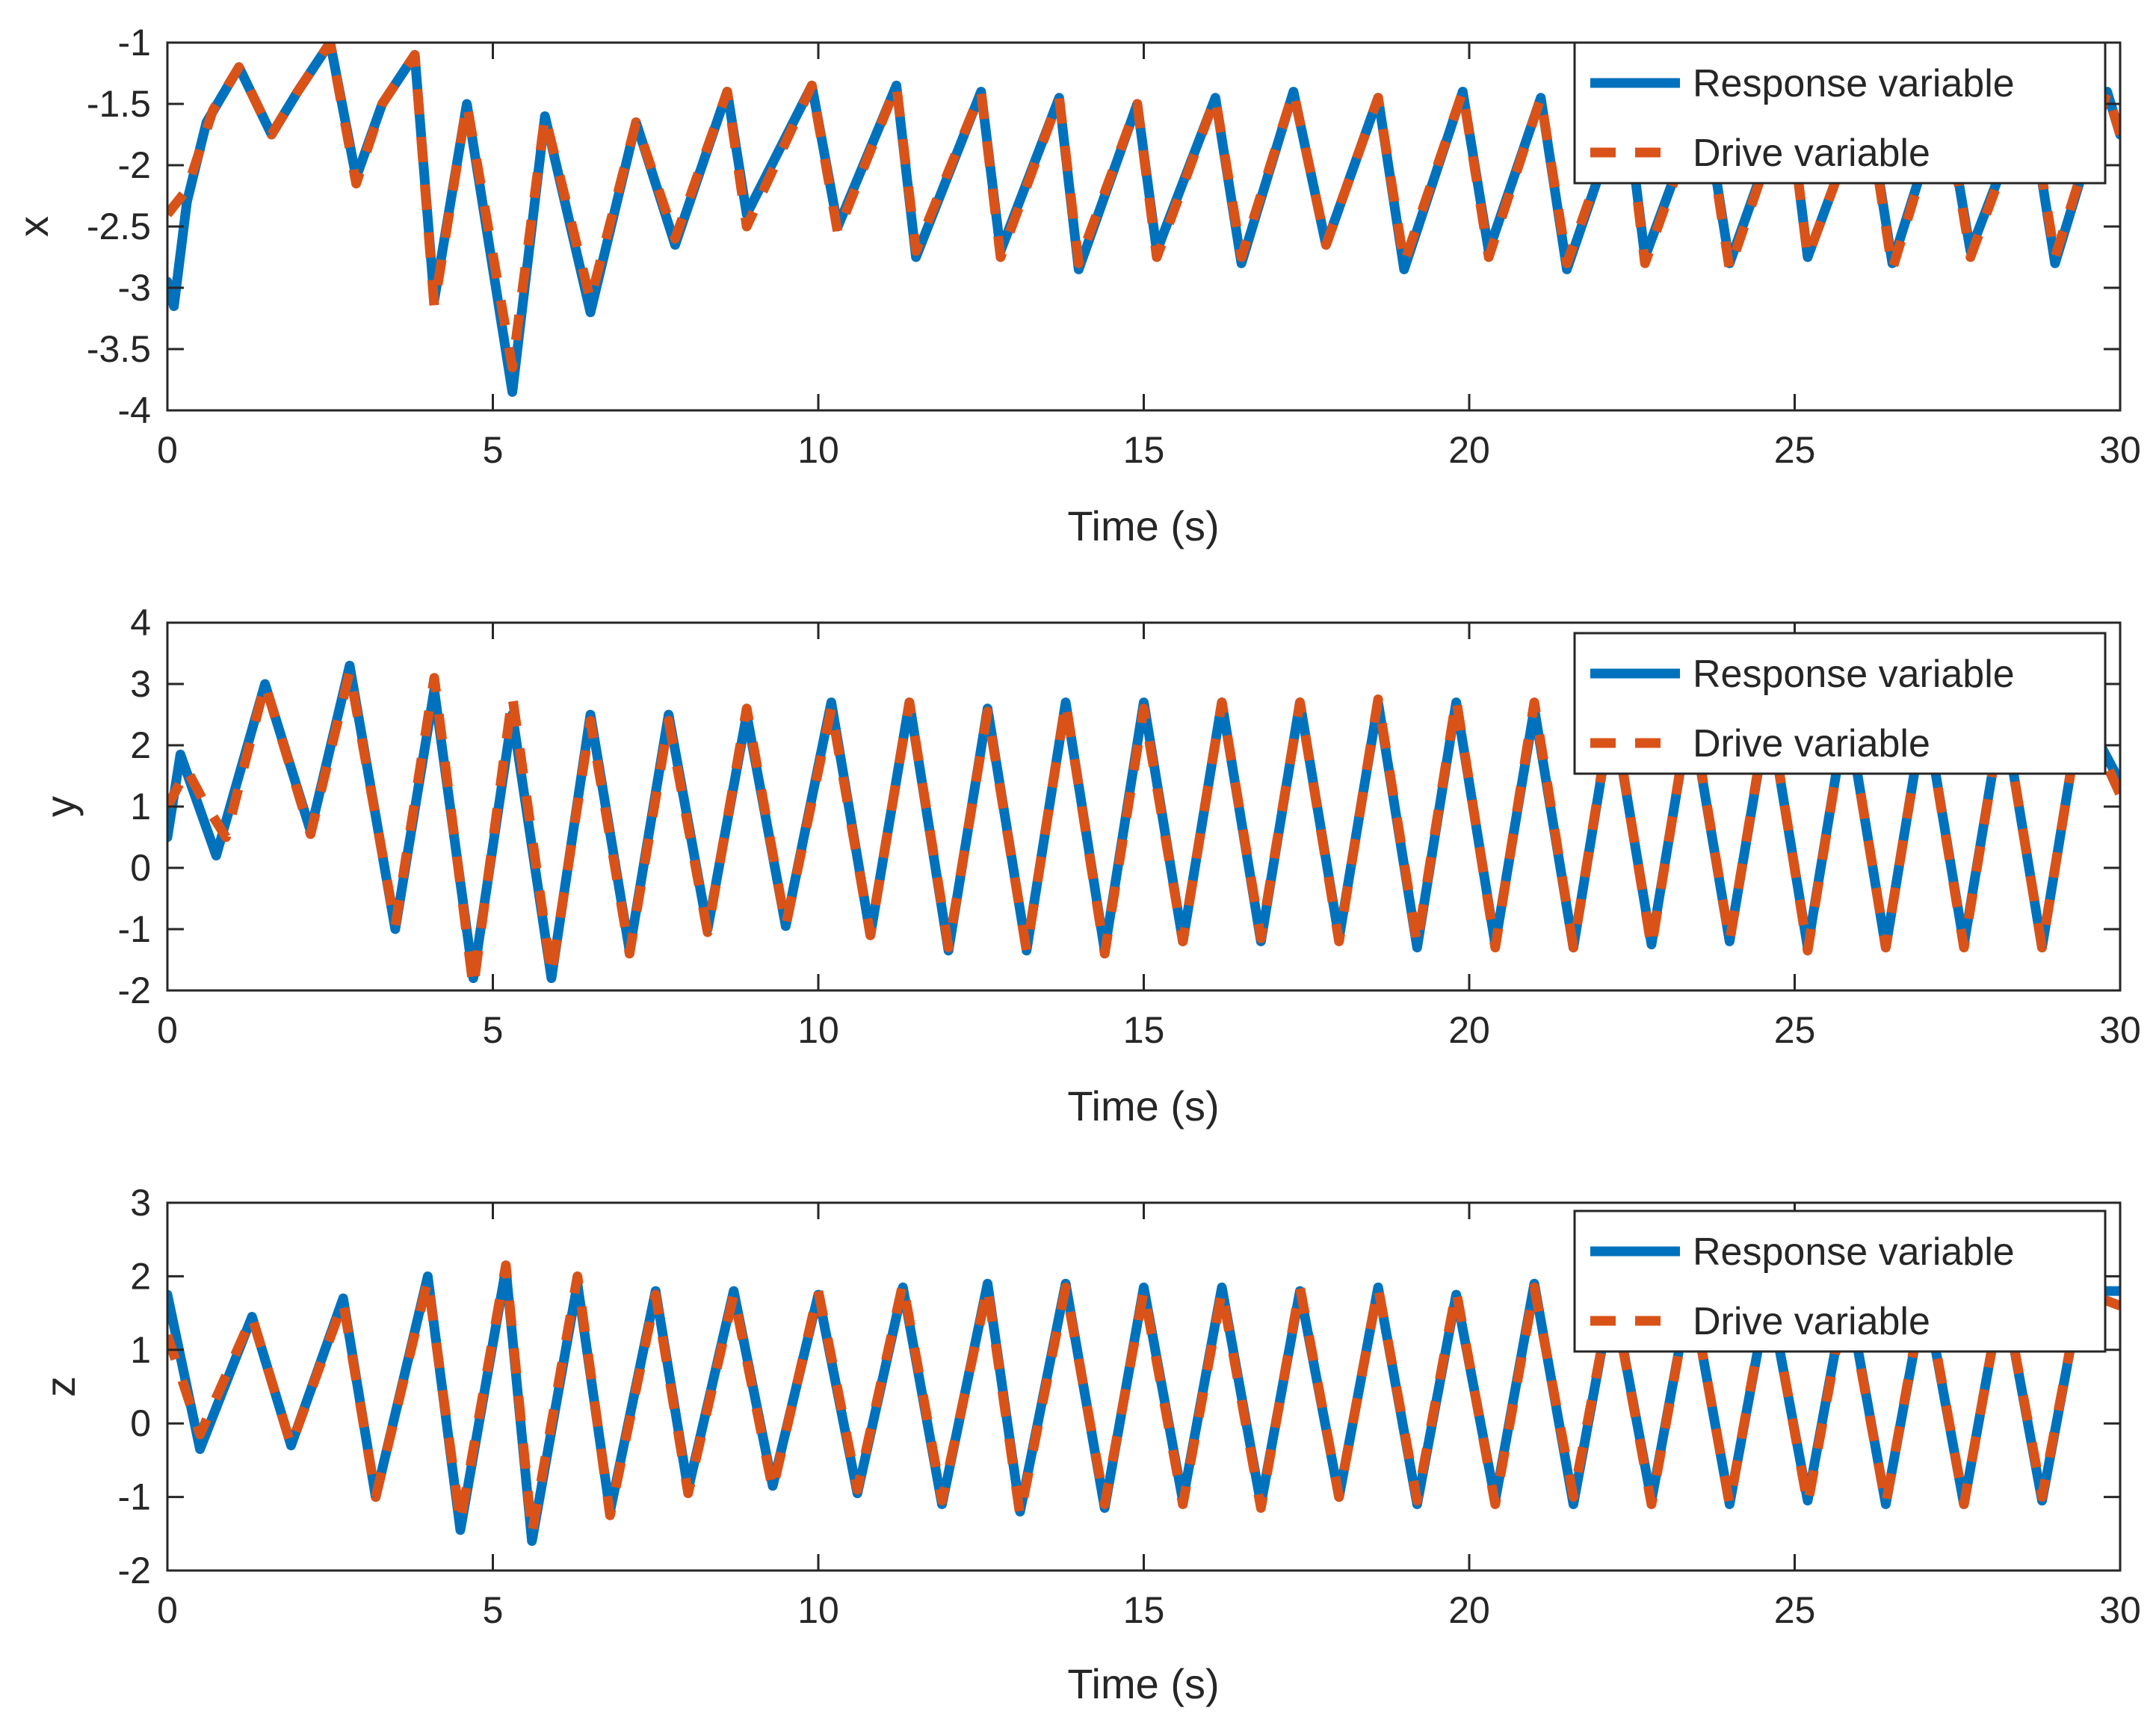 Image resolution: width=2156 pixels, height=1726 pixels. What do you see at coordinates (134, 288) in the screenshot?
I see `y-tick-label: -3` at bounding box center [134, 288].